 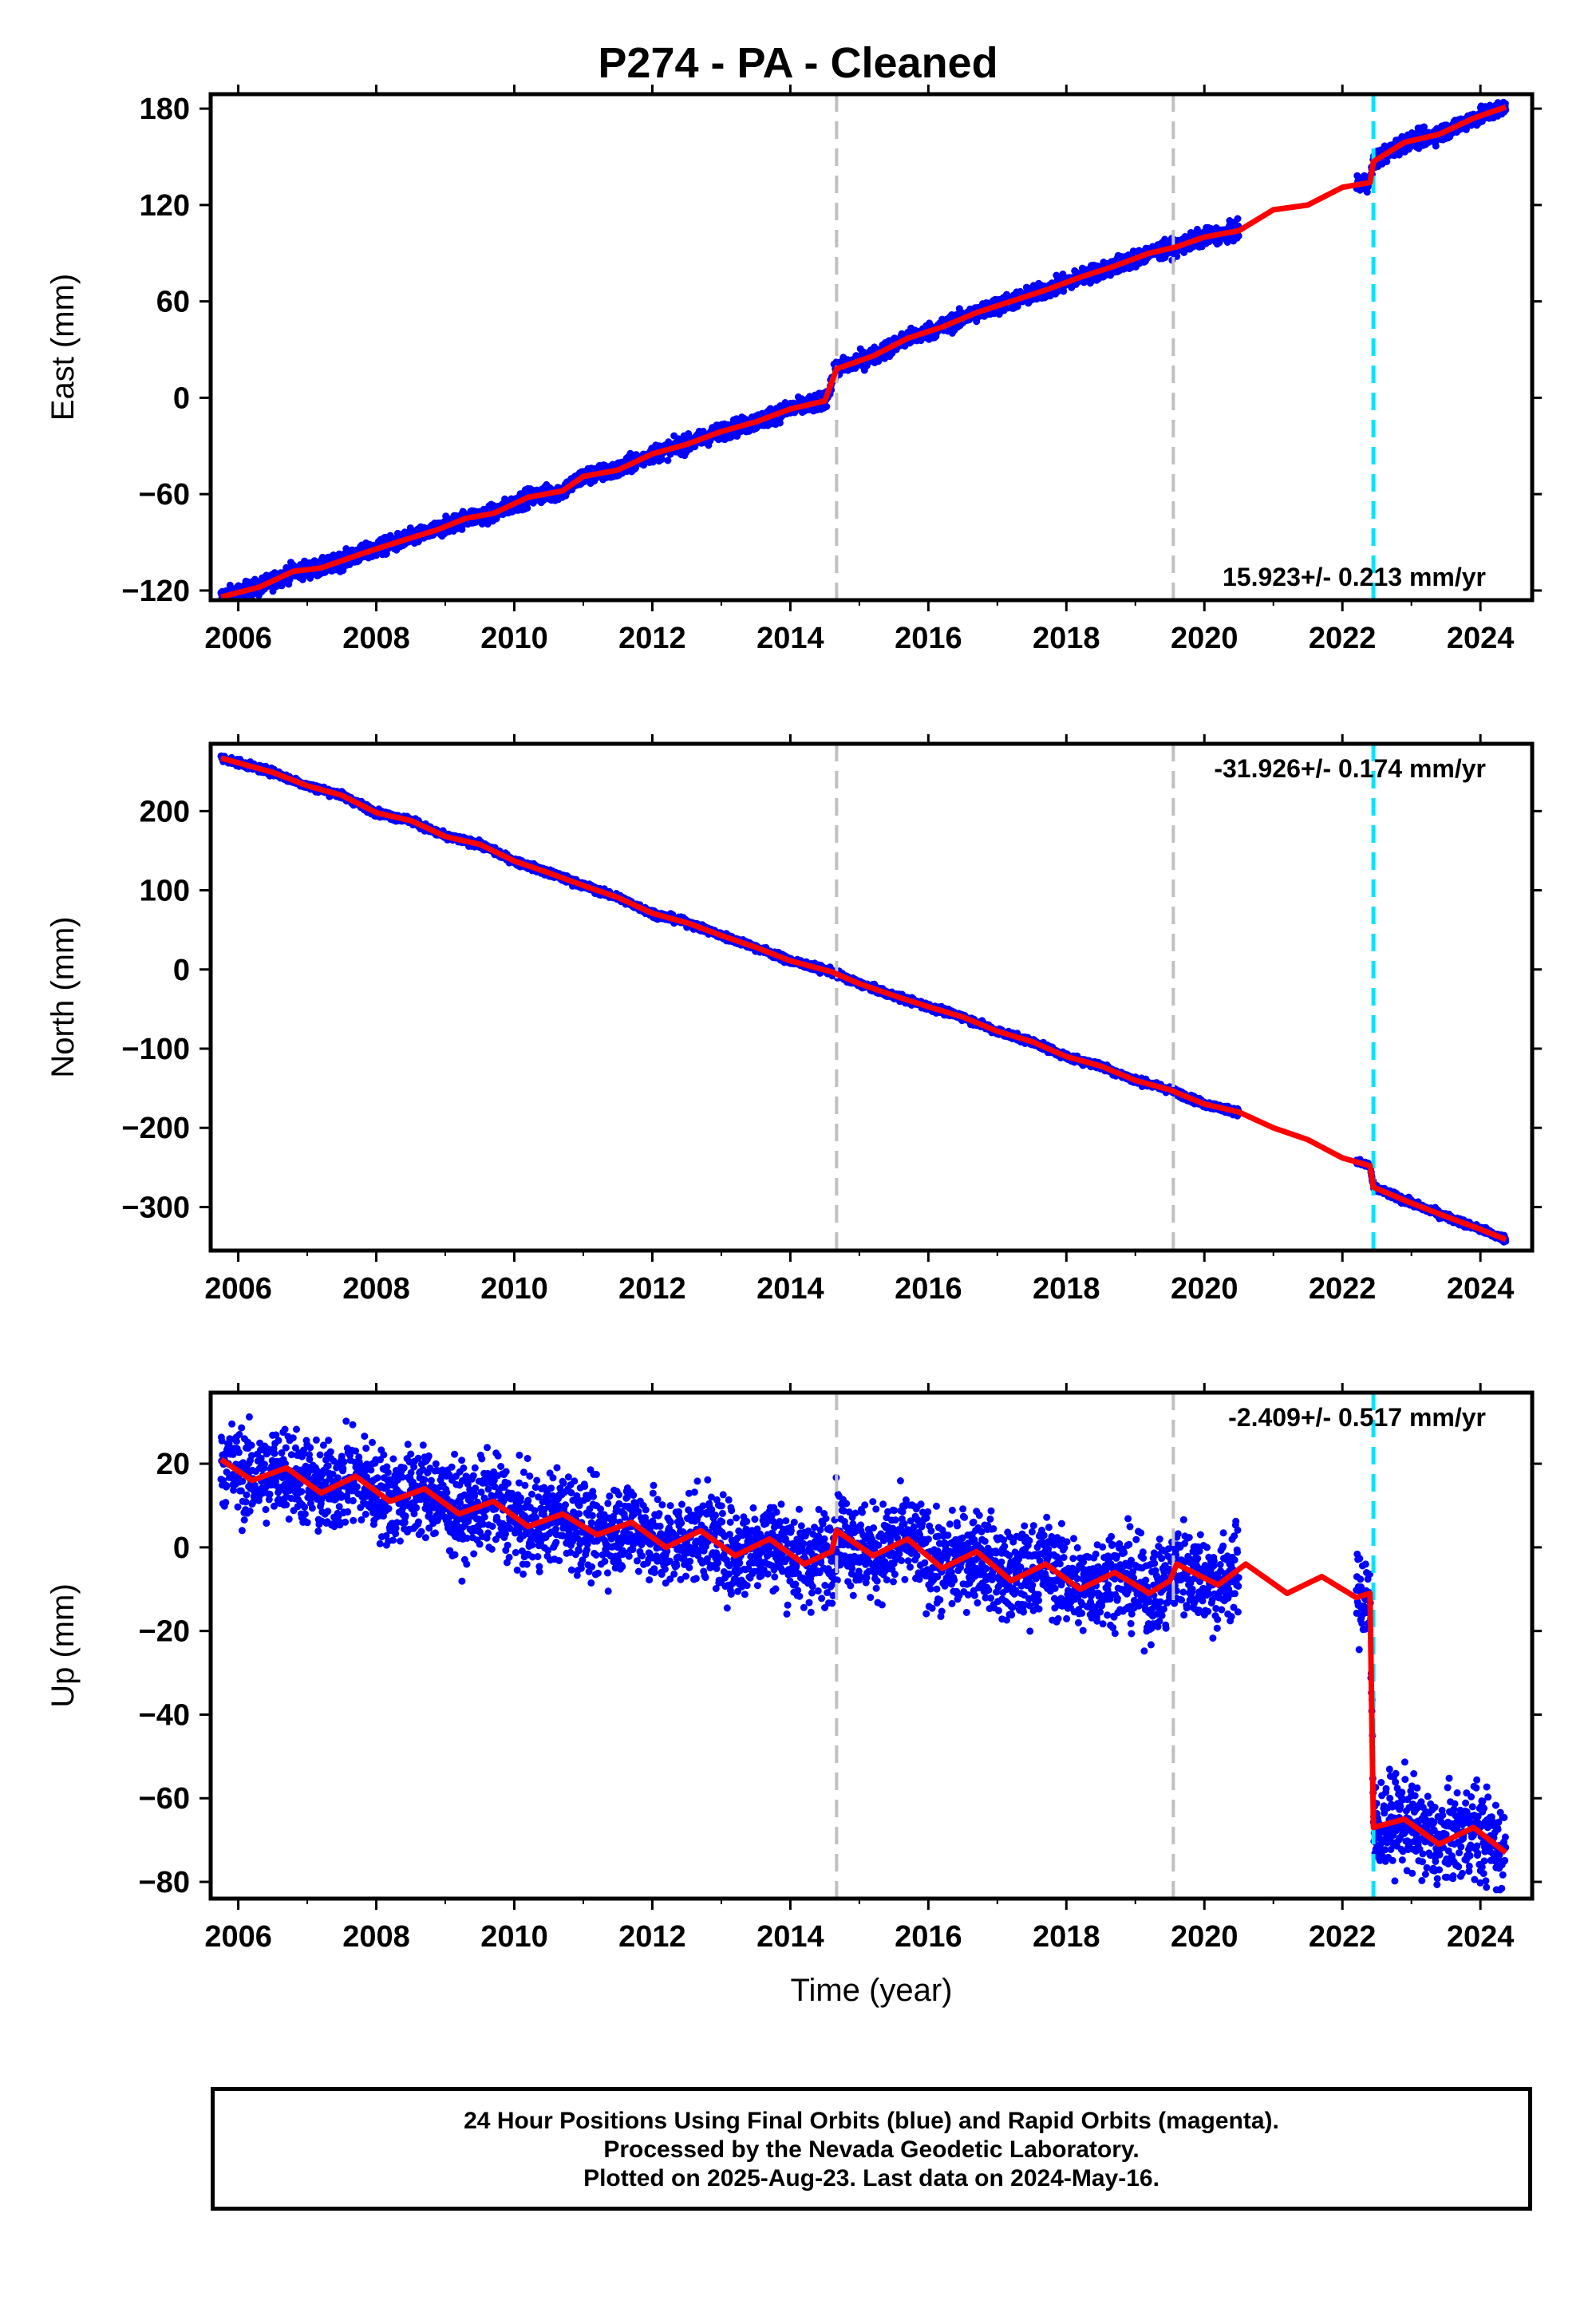 I want to click on up-x-tick-label: 2018, so click(x=1066, y=1937).